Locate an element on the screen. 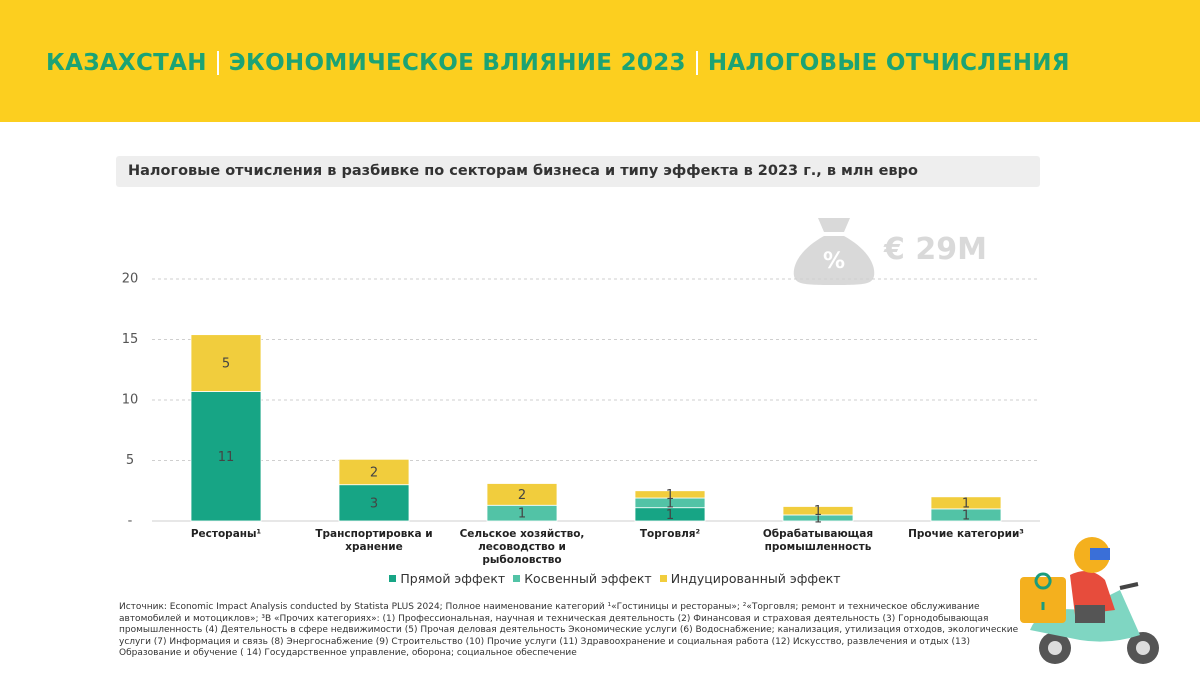 This screenshot has width=1200, height=675. x-tick-label: Рестораны¹ is located at coordinates (226, 534).